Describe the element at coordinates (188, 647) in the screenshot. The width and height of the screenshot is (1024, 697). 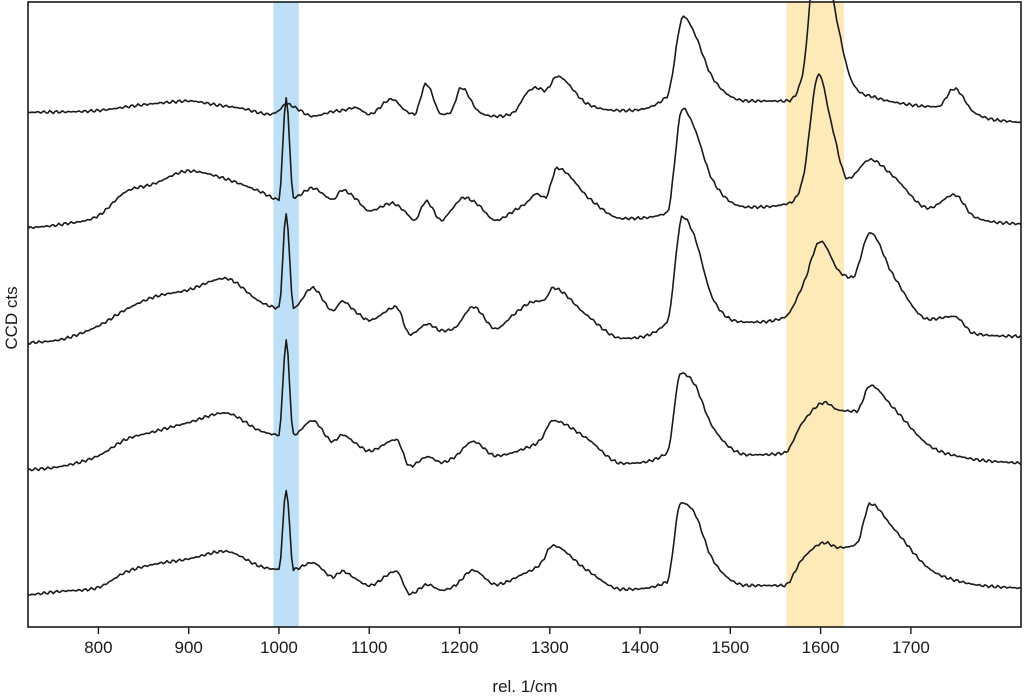
I see `x-tick-label: 900` at that location.